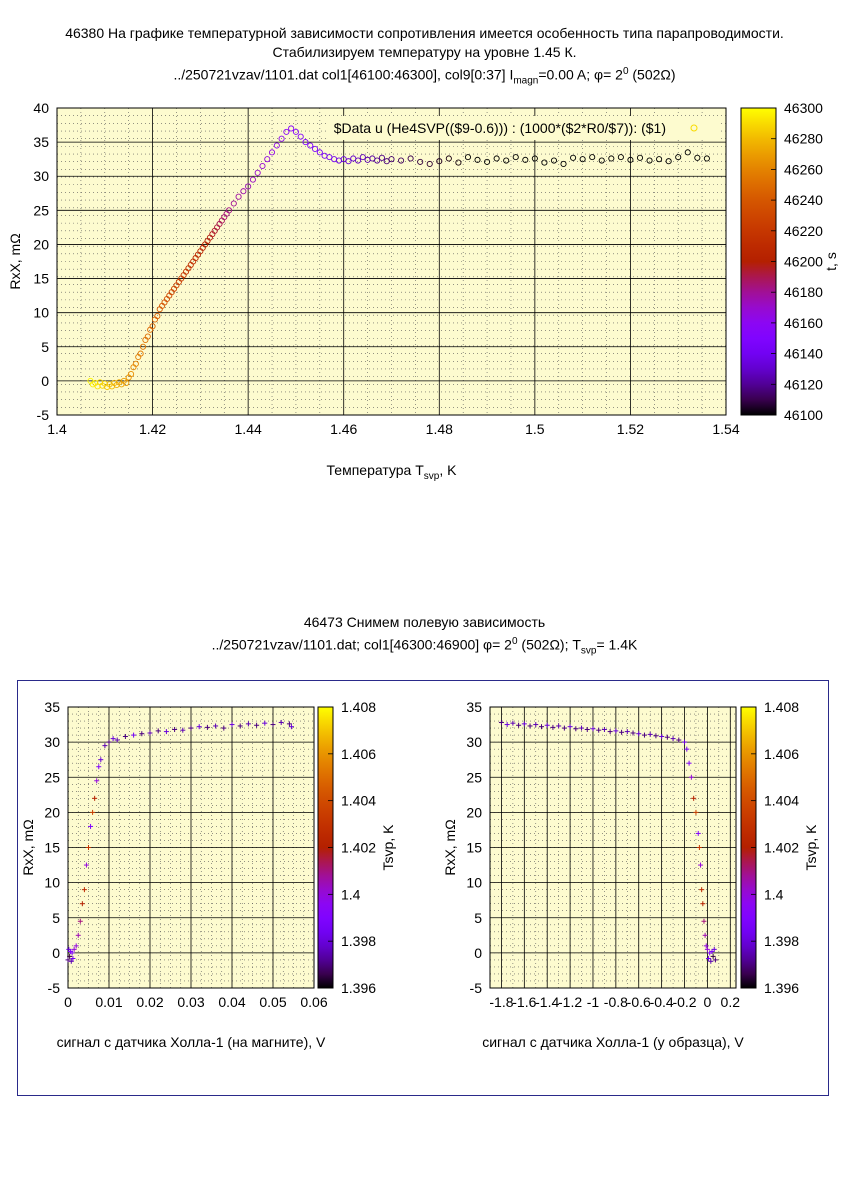 The width and height of the screenshot is (849, 1200). I want to click on y-tick-label: 25, so click(52, 777).